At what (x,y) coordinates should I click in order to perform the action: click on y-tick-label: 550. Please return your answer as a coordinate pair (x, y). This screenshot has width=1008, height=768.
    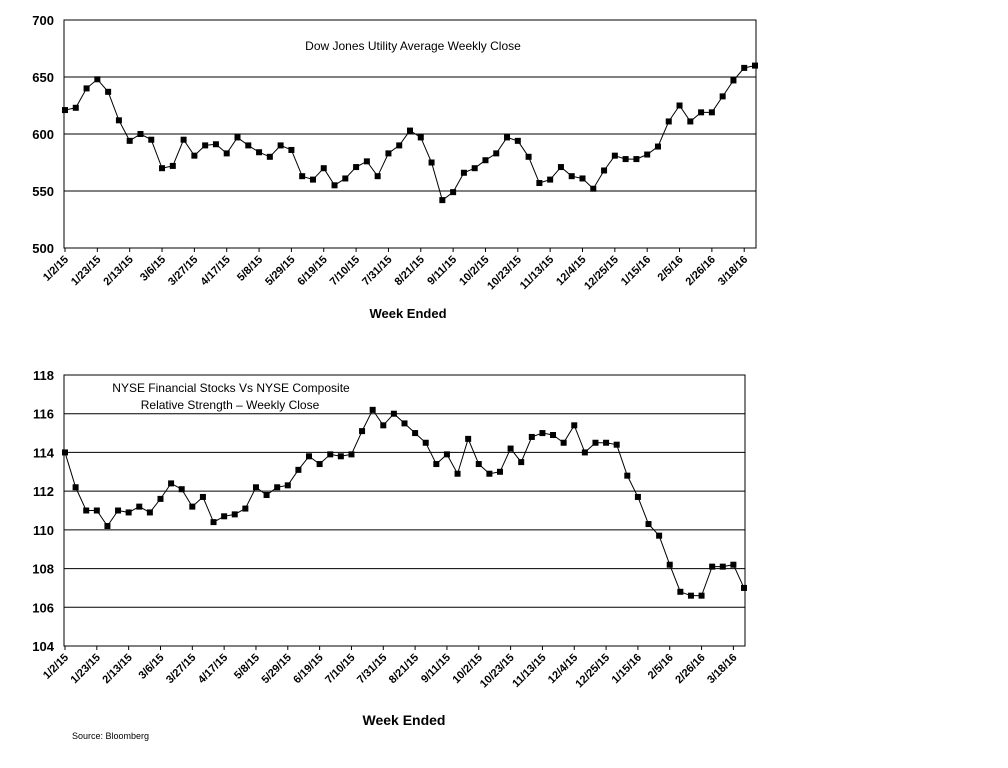
    Looking at the image, I should click on (43, 191).